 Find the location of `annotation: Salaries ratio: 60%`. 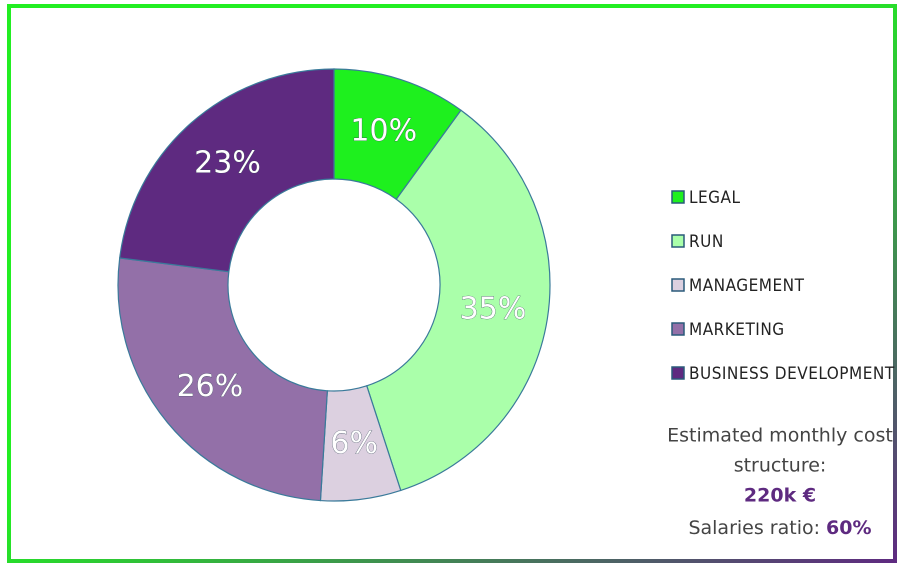

annotation: Salaries ratio: 60% is located at coordinates (779, 528).